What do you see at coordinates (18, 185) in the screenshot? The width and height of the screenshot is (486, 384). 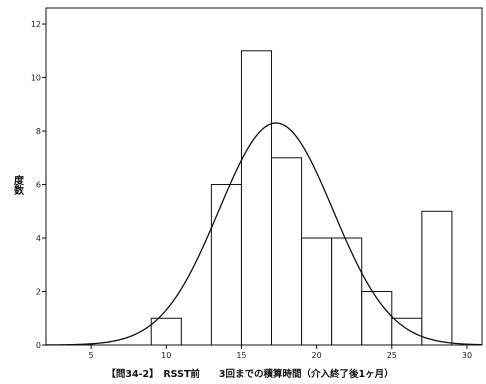 I see `y-axis-title: 度数` at bounding box center [18, 185].